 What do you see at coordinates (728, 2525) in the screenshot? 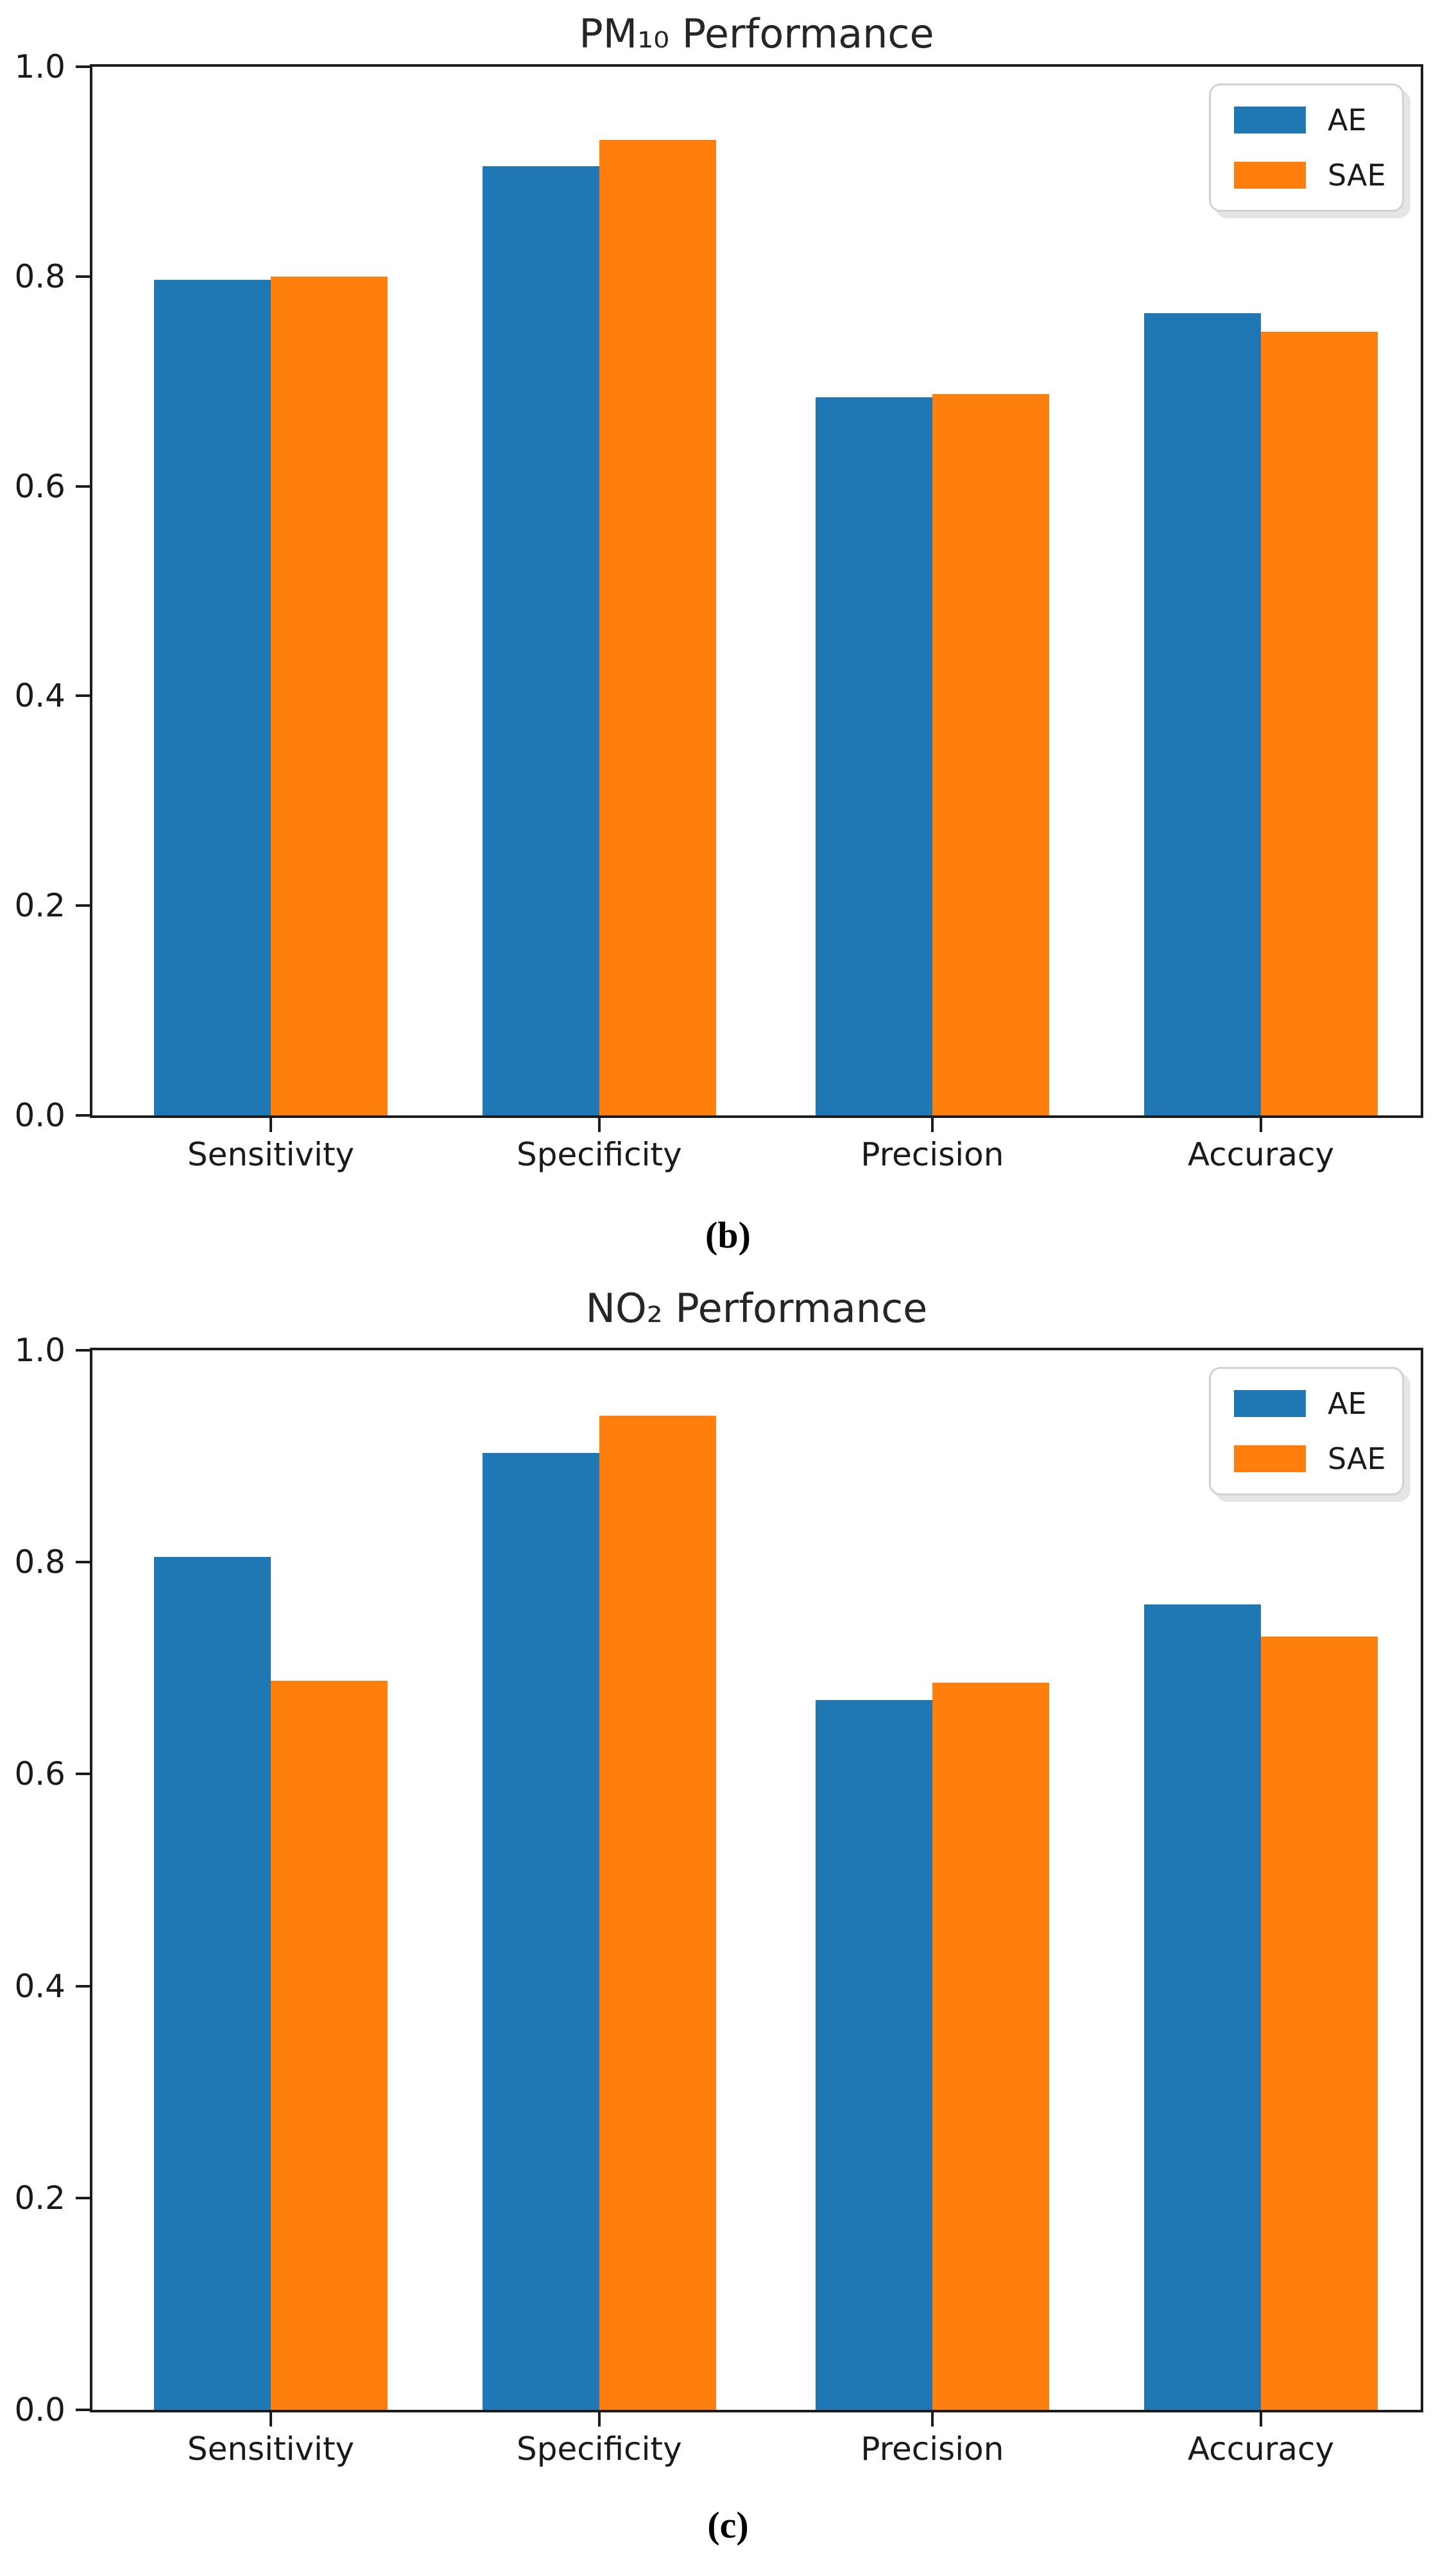
I see `figure-caption: (c)` at bounding box center [728, 2525].